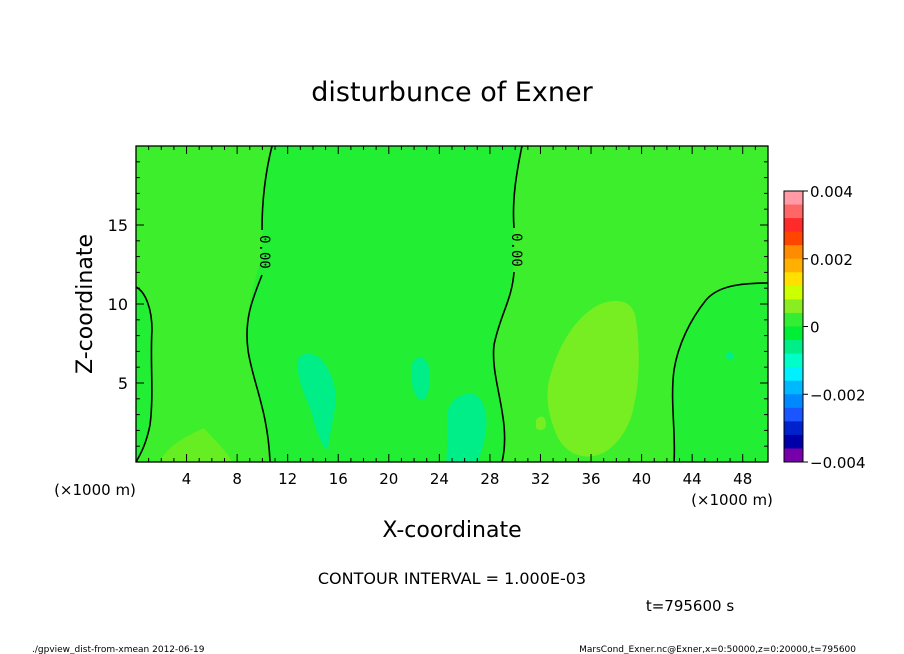  I want to click on y-tick-label: 10, so click(118, 304).